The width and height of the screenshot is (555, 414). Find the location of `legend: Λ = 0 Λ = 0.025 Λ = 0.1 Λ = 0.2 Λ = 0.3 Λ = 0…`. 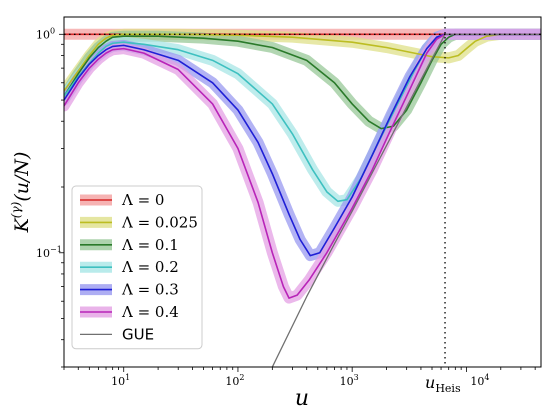

legend: Λ = 0 Λ = 0.025 Λ = 0.1 Λ = 0.2 Λ = 0.3 Λ = 0… is located at coordinates (137, 267).